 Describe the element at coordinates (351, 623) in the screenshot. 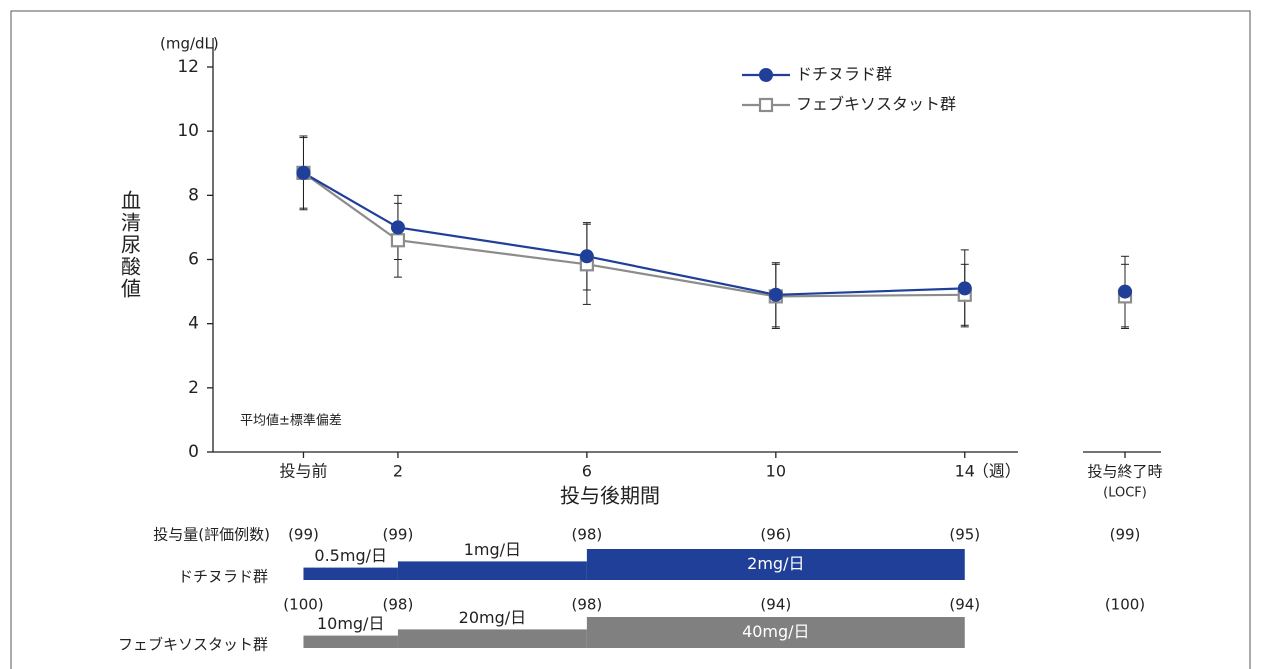

I see `dose-label: 10mg/日` at that location.